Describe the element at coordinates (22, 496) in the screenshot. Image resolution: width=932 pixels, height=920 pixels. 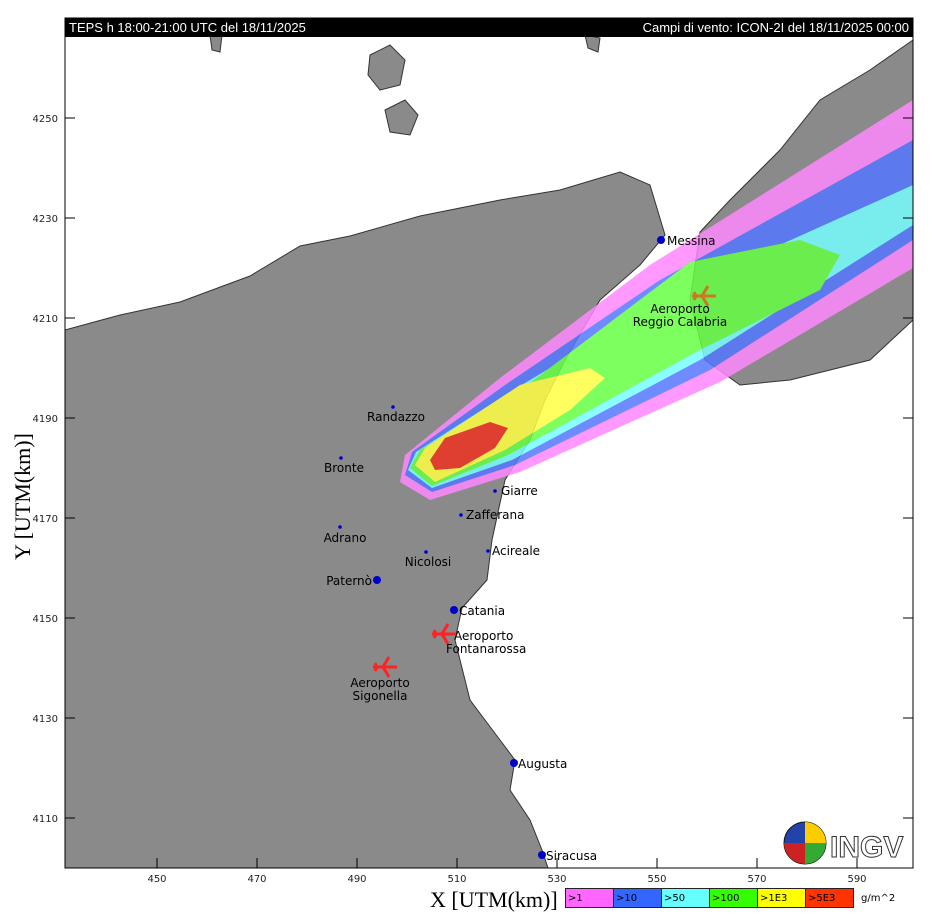
I see `y-axis-label: Y [UTM(km)]` at that location.